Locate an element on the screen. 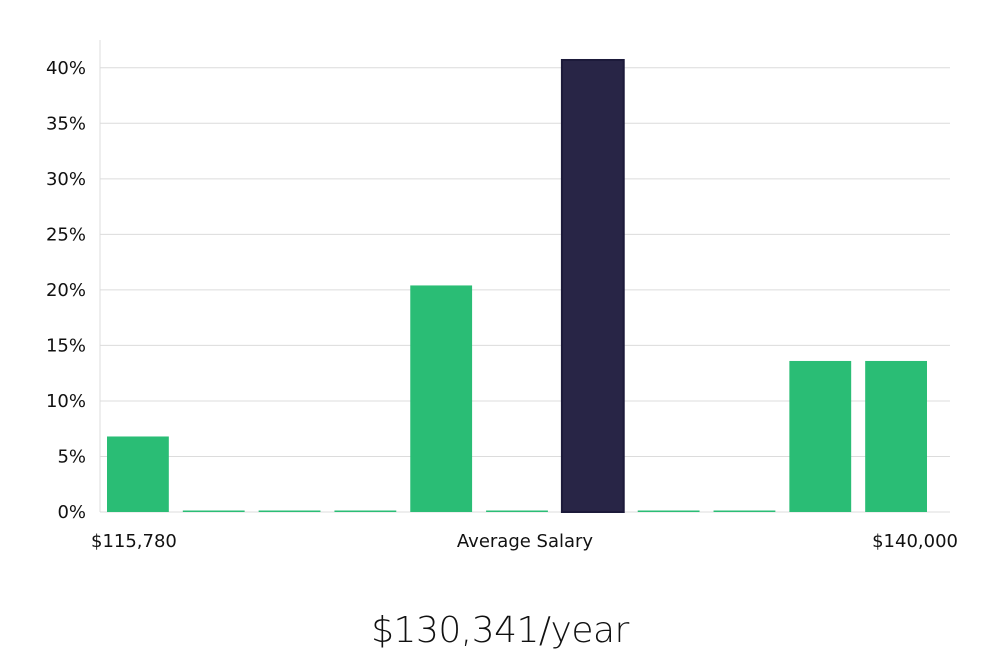  x-axis-title: Average Salary is located at coordinates (525, 541).